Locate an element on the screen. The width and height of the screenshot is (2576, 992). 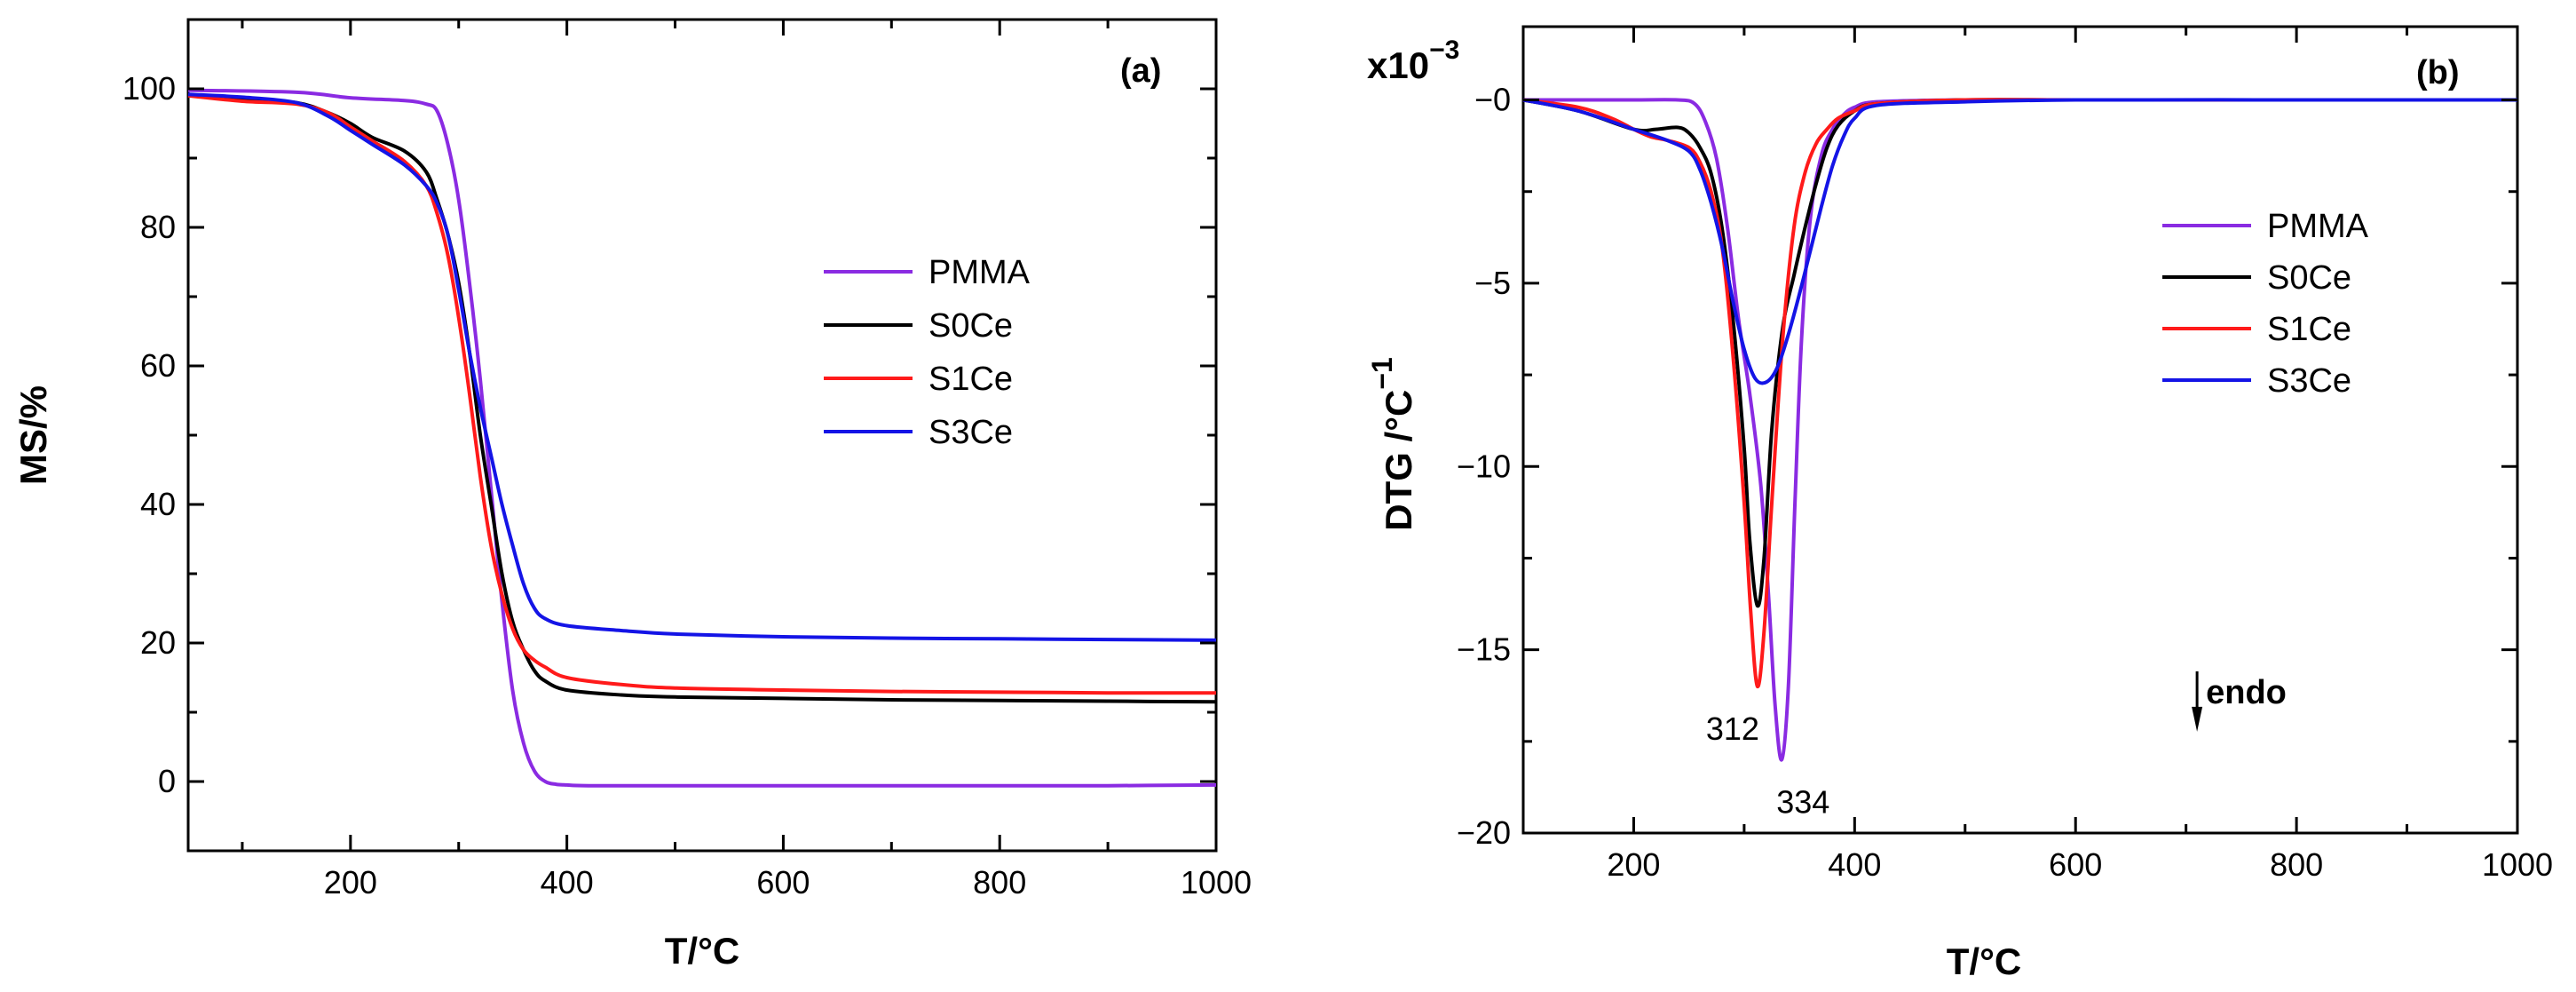
panel-a-x-tick-label: 200 is located at coordinates (350, 882).